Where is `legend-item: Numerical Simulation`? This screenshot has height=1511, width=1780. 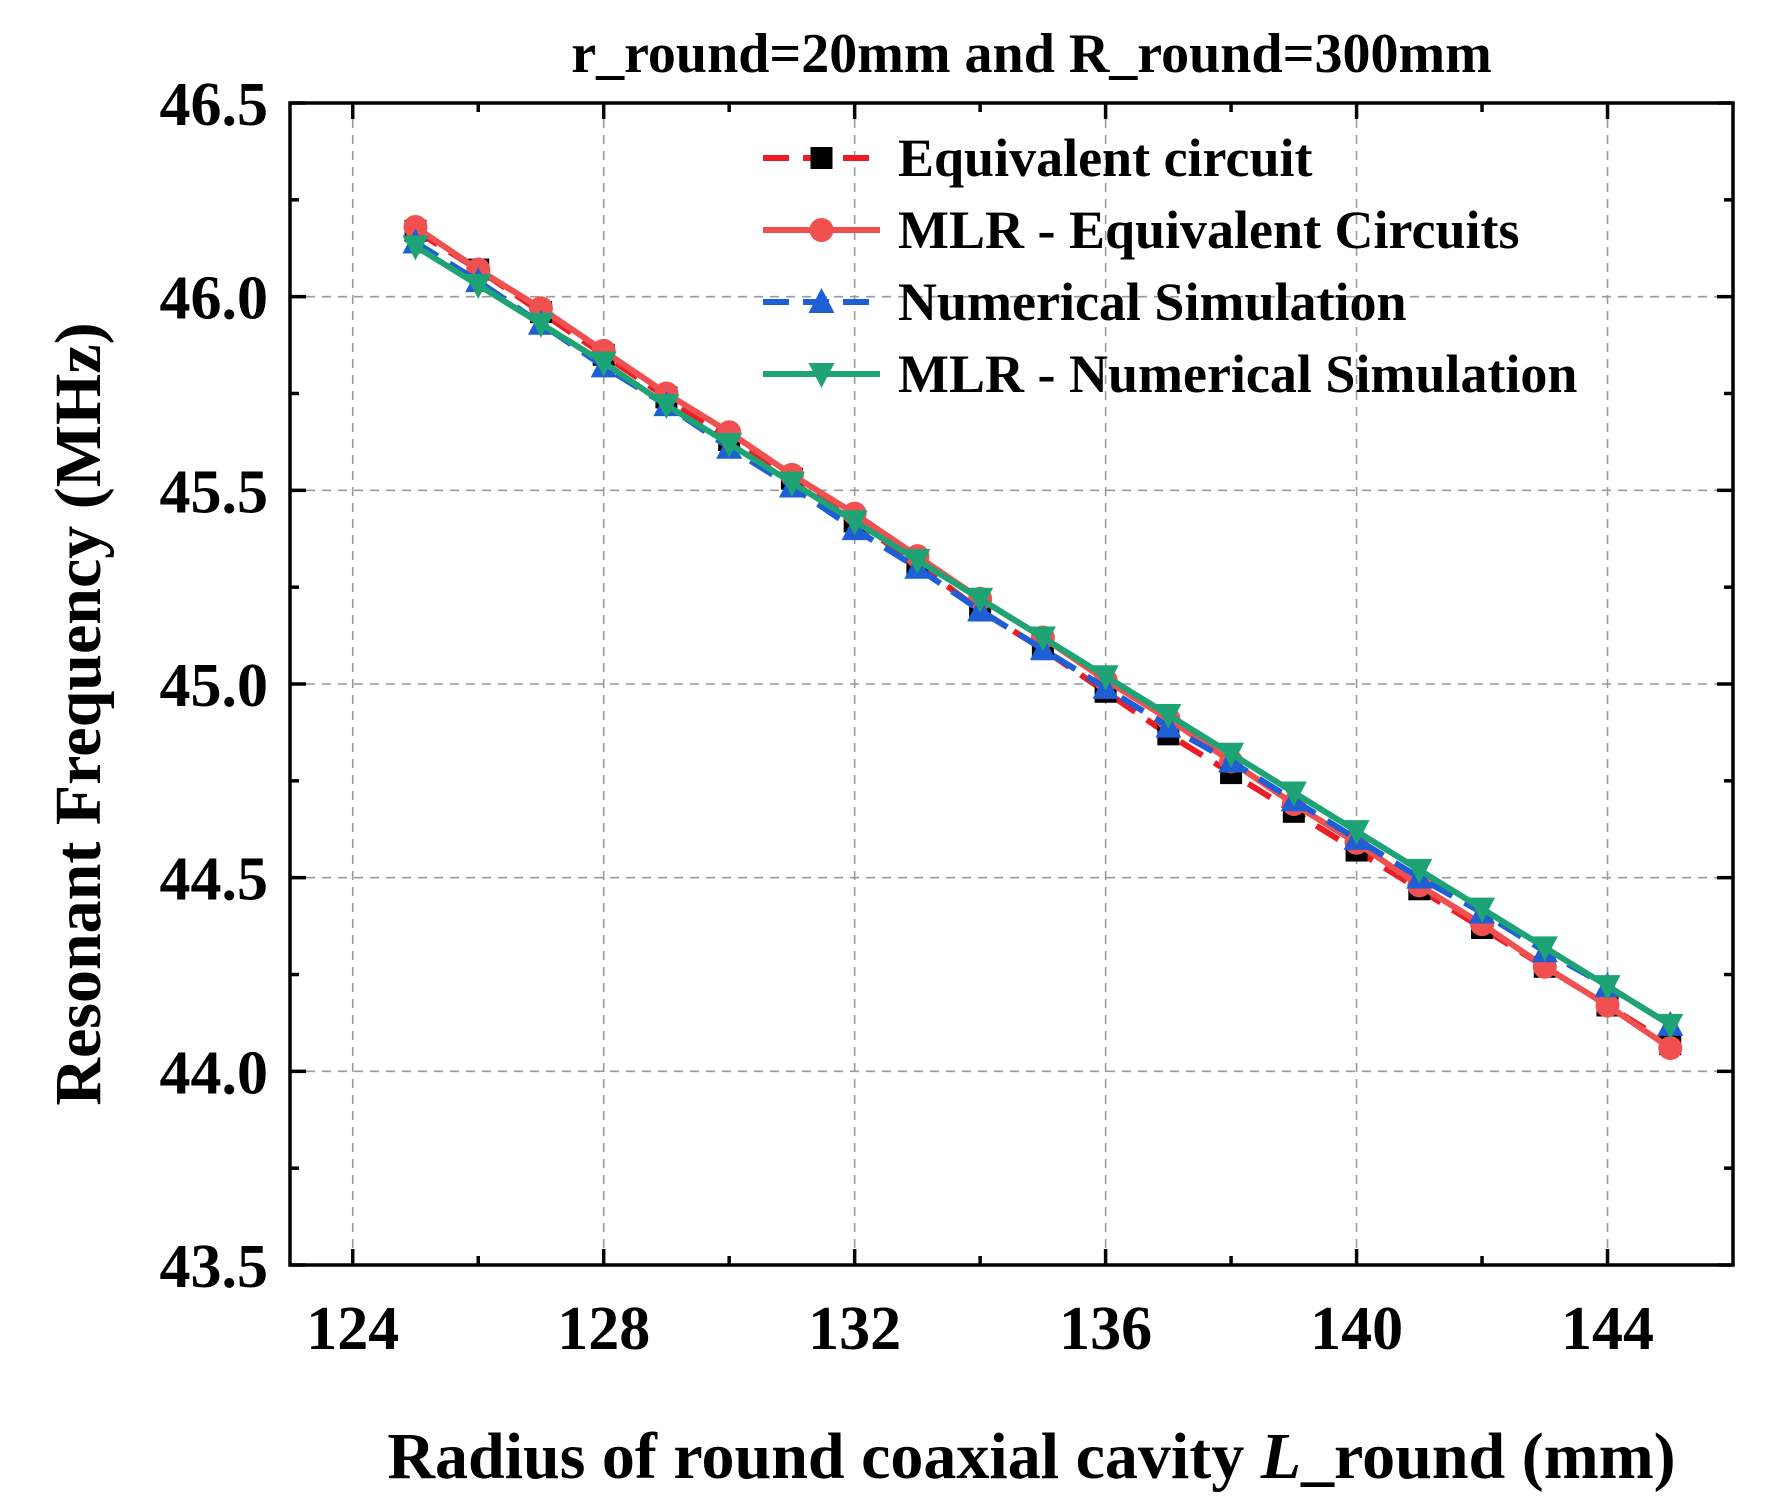 legend-item: Numerical Simulation is located at coordinates (1085, 302).